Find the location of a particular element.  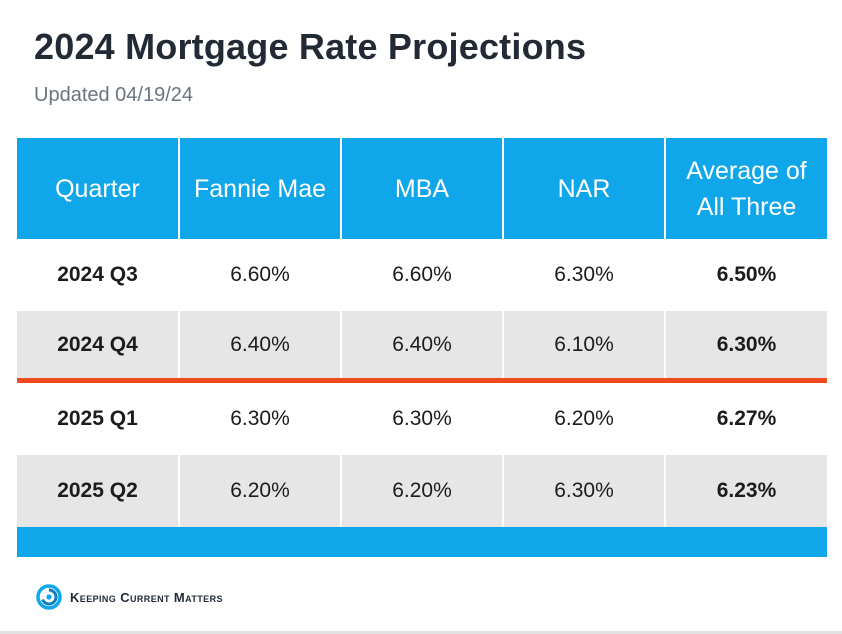

table-row: 2024 Q4 6.40% 6.40% 6.10% 6.30% is located at coordinates (422, 347).